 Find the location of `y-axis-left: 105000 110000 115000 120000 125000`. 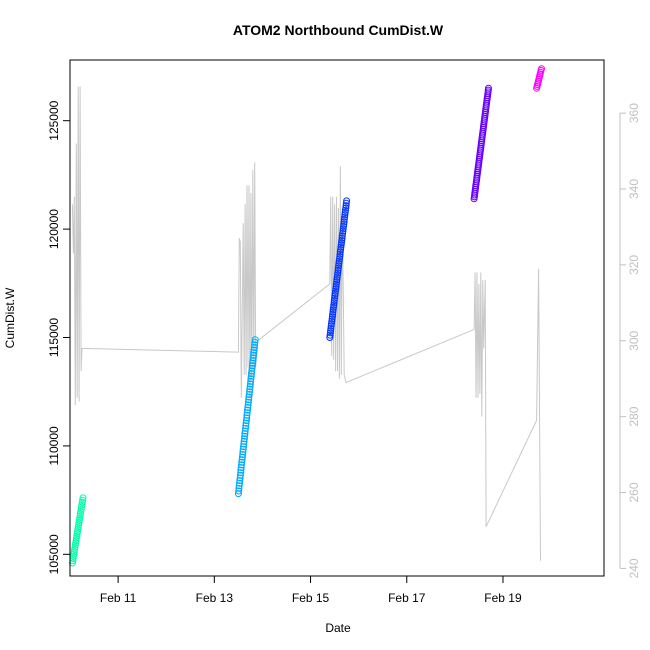

y-axis-left: 105000 110000 115000 120000 125000 is located at coordinates (58, 337).